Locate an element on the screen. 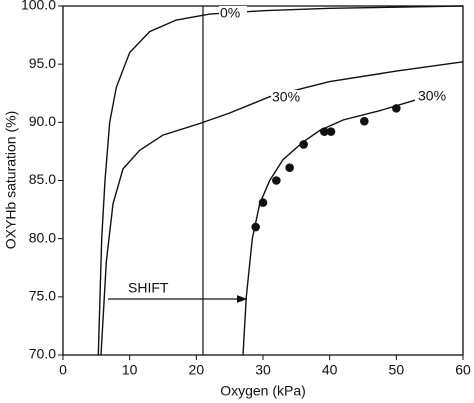 The width and height of the screenshot is (474, 403). x-tick-label: 30 is located at coordinates (263, 370).